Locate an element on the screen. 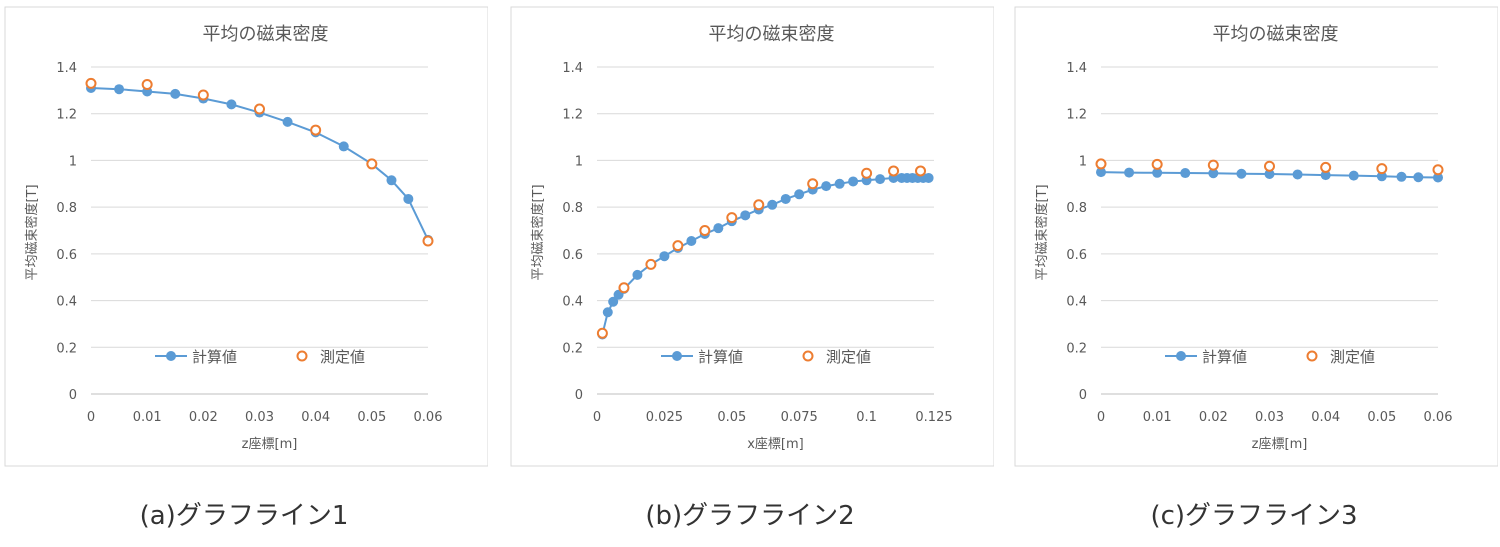 The image size is (1500, 547). y-axis-title: 平均磁束密度[T] is located at coordinates (32, 232).